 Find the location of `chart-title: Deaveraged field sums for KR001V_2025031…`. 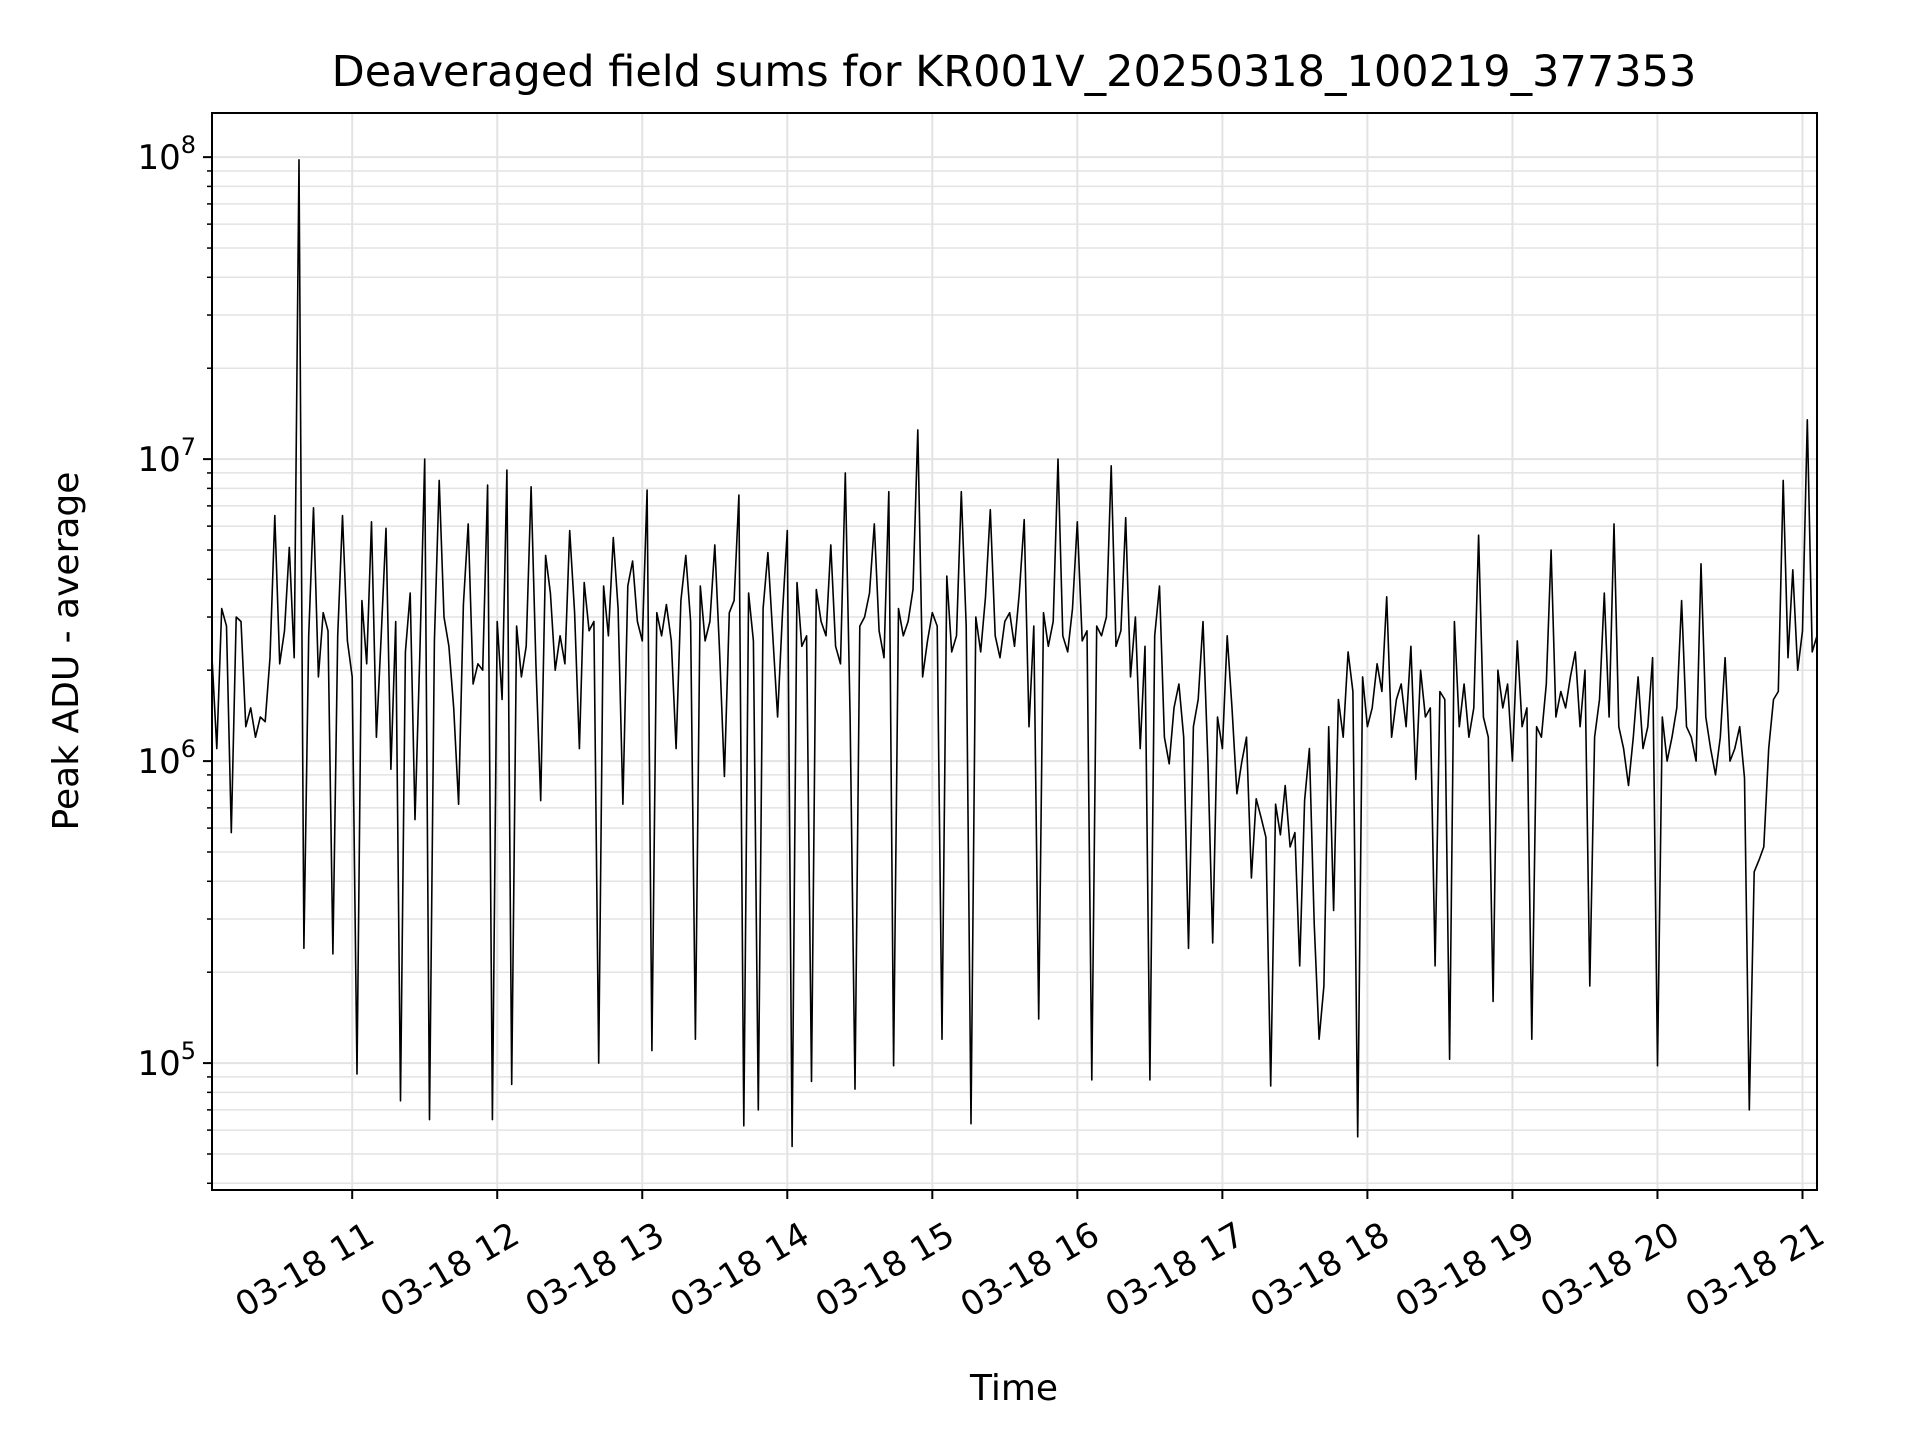

chart-title: Deaveraged field sums for KR001V_2025031… is located at coordinates (1014, 72).